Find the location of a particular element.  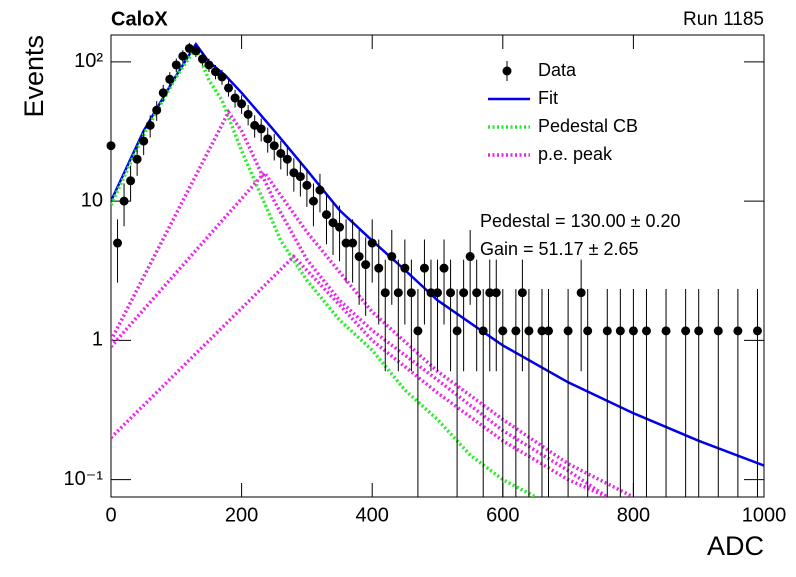

legend-label: Fit is located at coordinates (548, 98).